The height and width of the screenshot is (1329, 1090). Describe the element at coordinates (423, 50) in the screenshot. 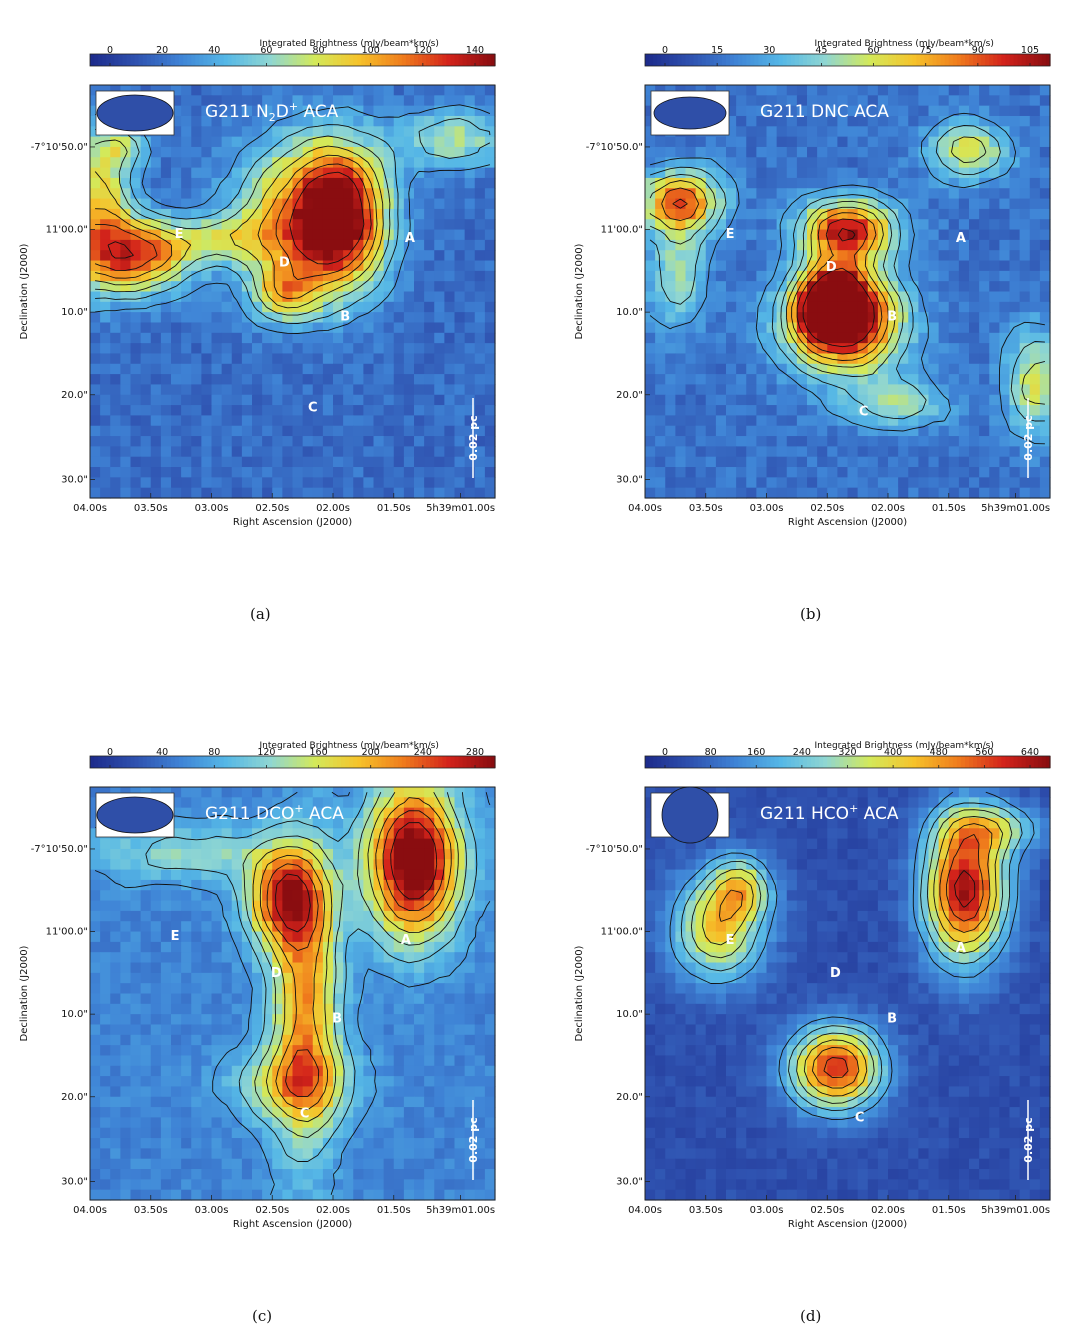

I see `colorbar-tick-label: 120` at that location.